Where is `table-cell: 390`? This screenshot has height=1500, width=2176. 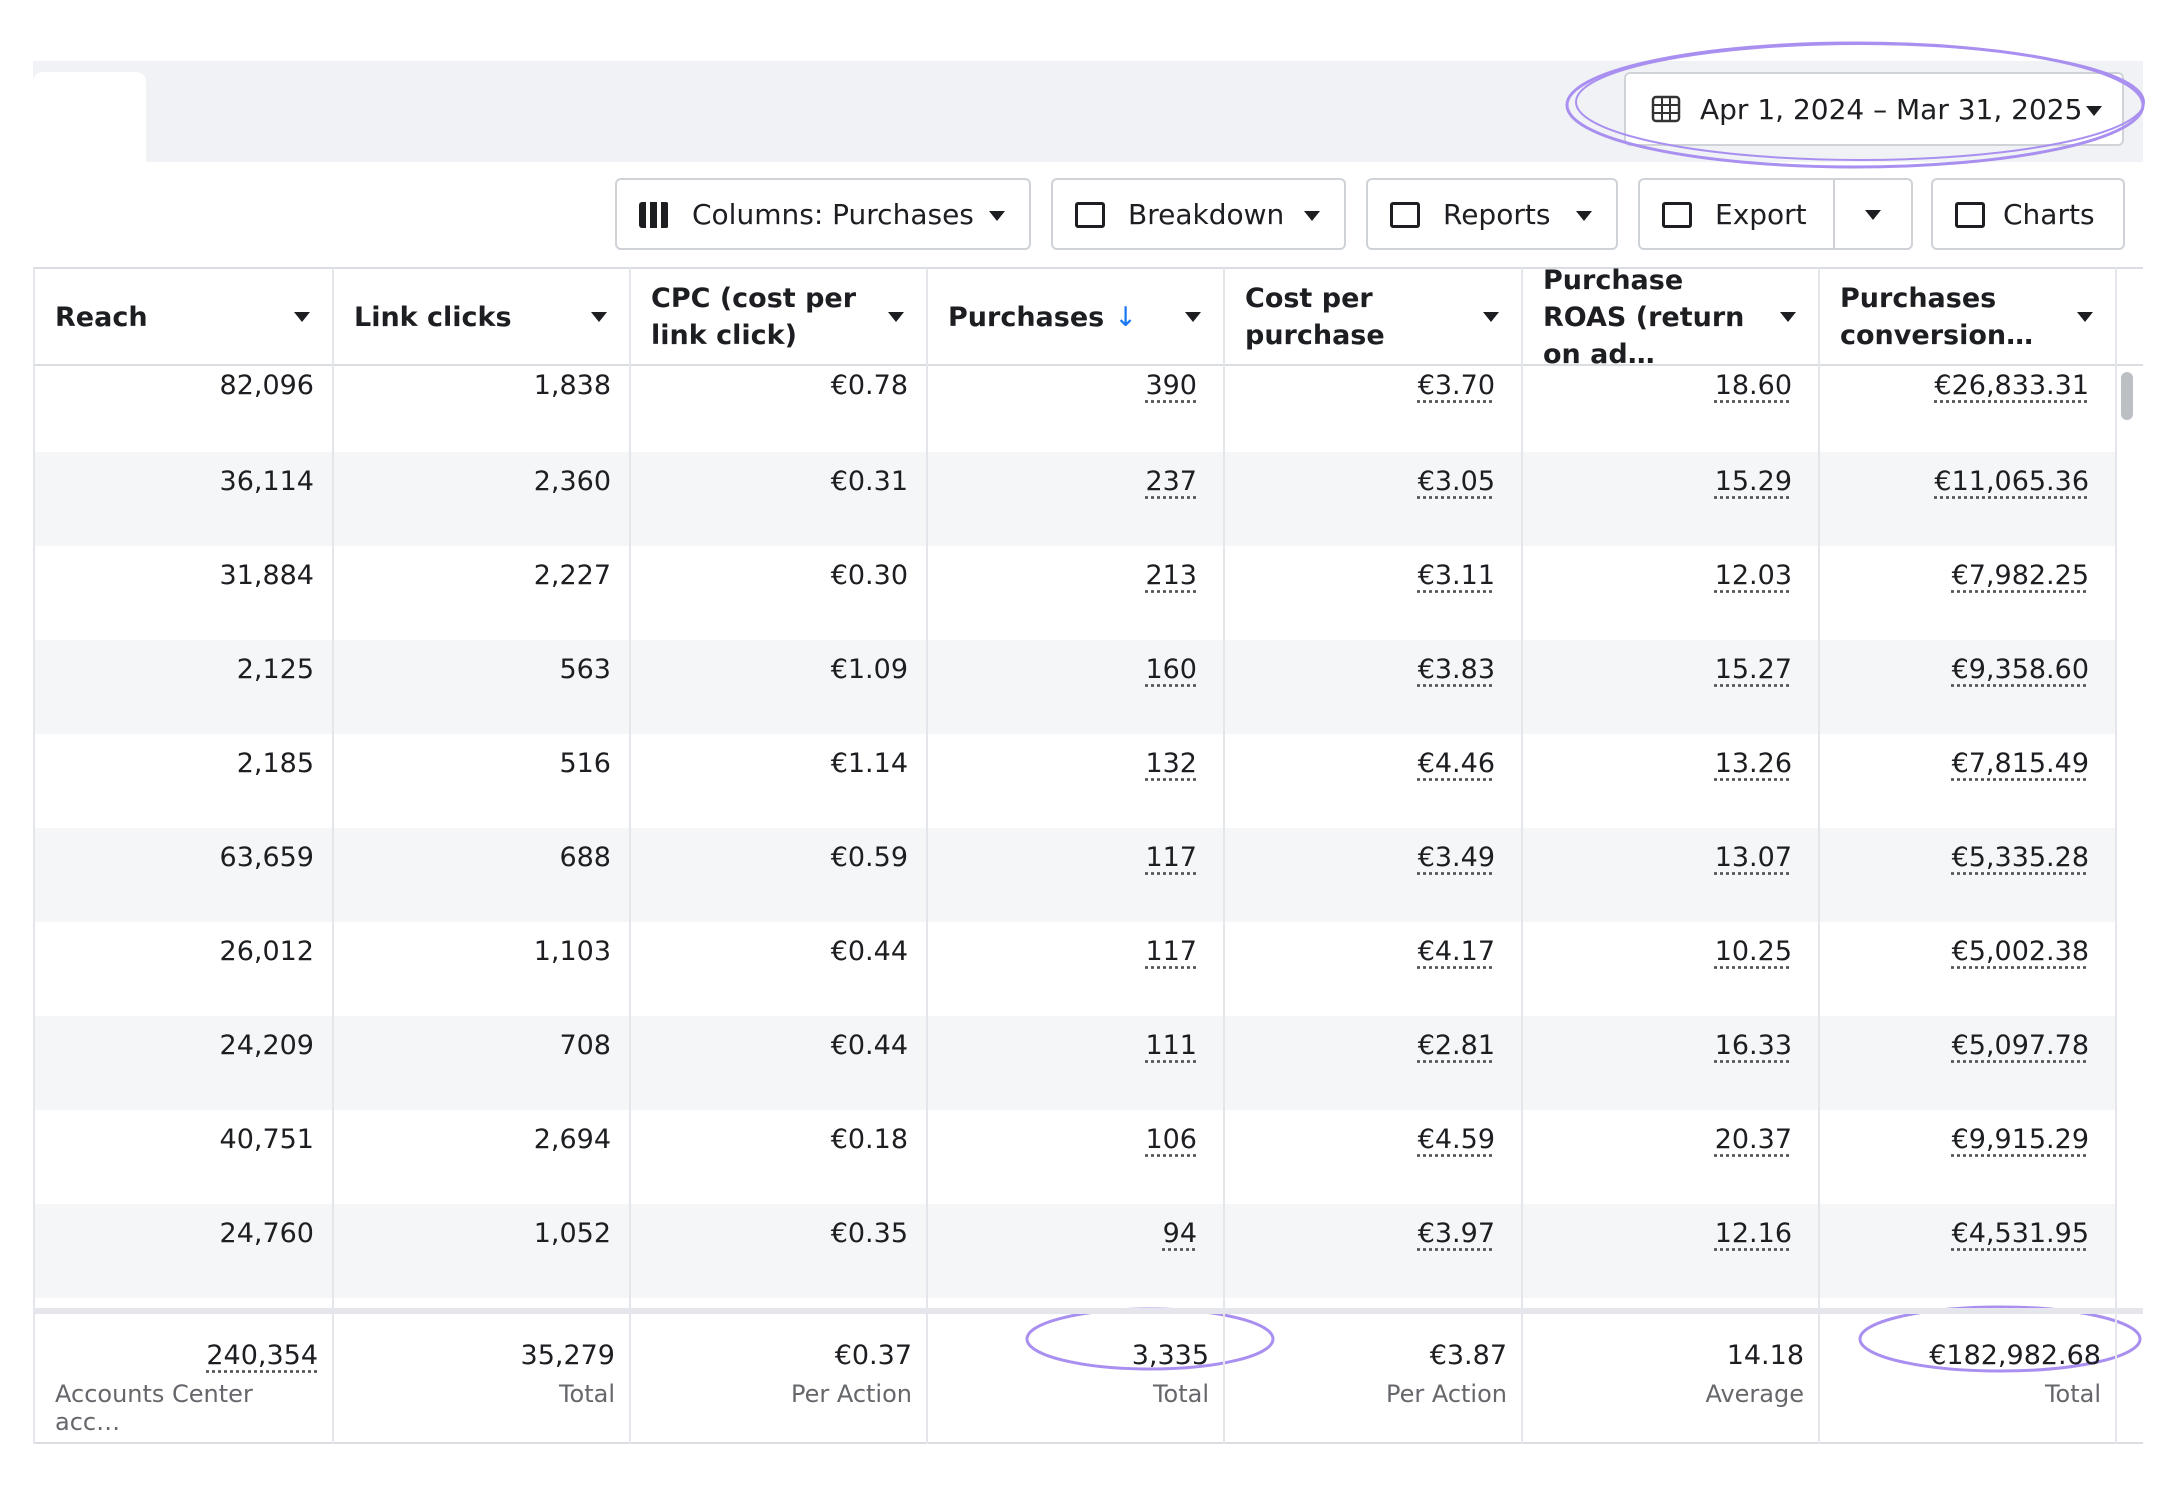
table-cell: 390 is located at coordinates (1171, 385).